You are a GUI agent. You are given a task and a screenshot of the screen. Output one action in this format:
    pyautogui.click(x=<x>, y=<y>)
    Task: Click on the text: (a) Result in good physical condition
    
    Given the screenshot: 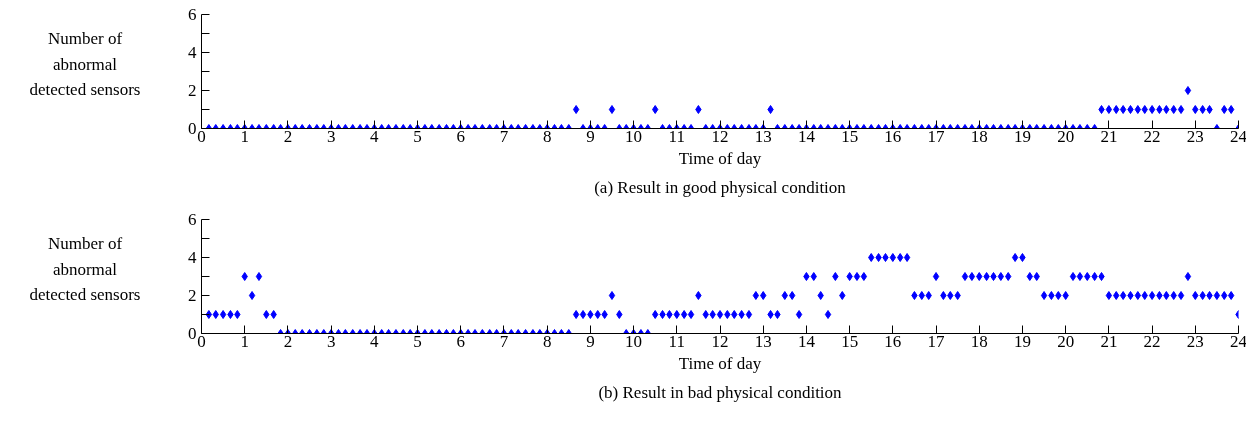 What is the action you would take?
    pyautogui.click(x=720, y=187)
    